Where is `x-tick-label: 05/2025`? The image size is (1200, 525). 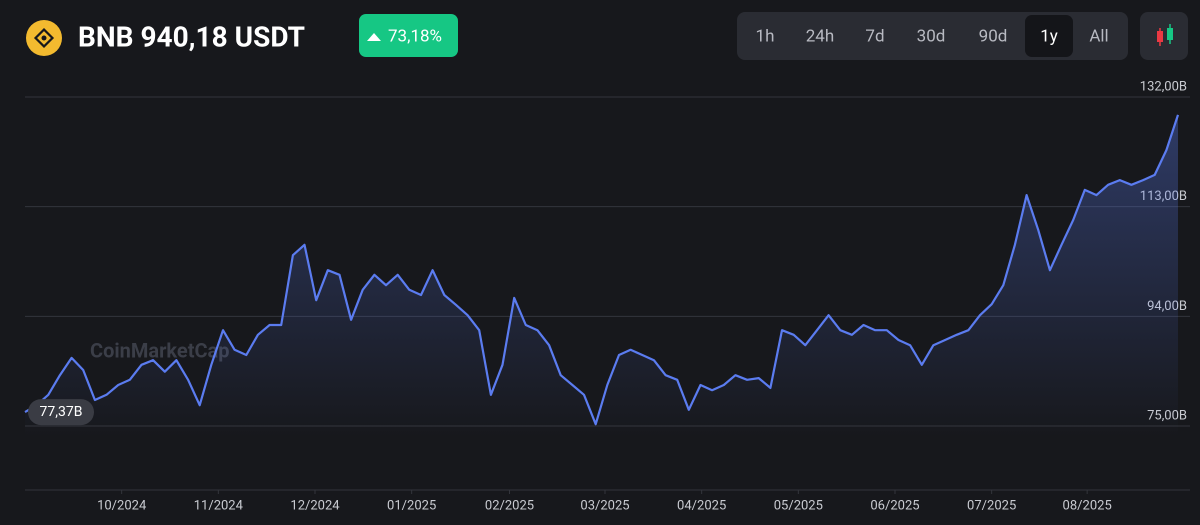
x-tick-label: 05/2025 is located at coordinates (798, 505).